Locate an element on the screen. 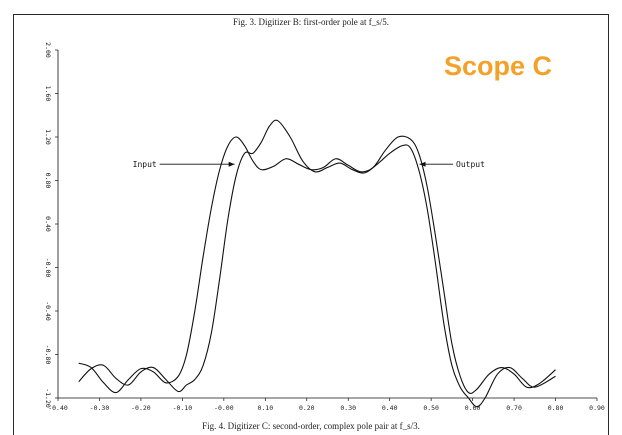  y-tick-label: -0.40 is located at coordinates (48, 311).